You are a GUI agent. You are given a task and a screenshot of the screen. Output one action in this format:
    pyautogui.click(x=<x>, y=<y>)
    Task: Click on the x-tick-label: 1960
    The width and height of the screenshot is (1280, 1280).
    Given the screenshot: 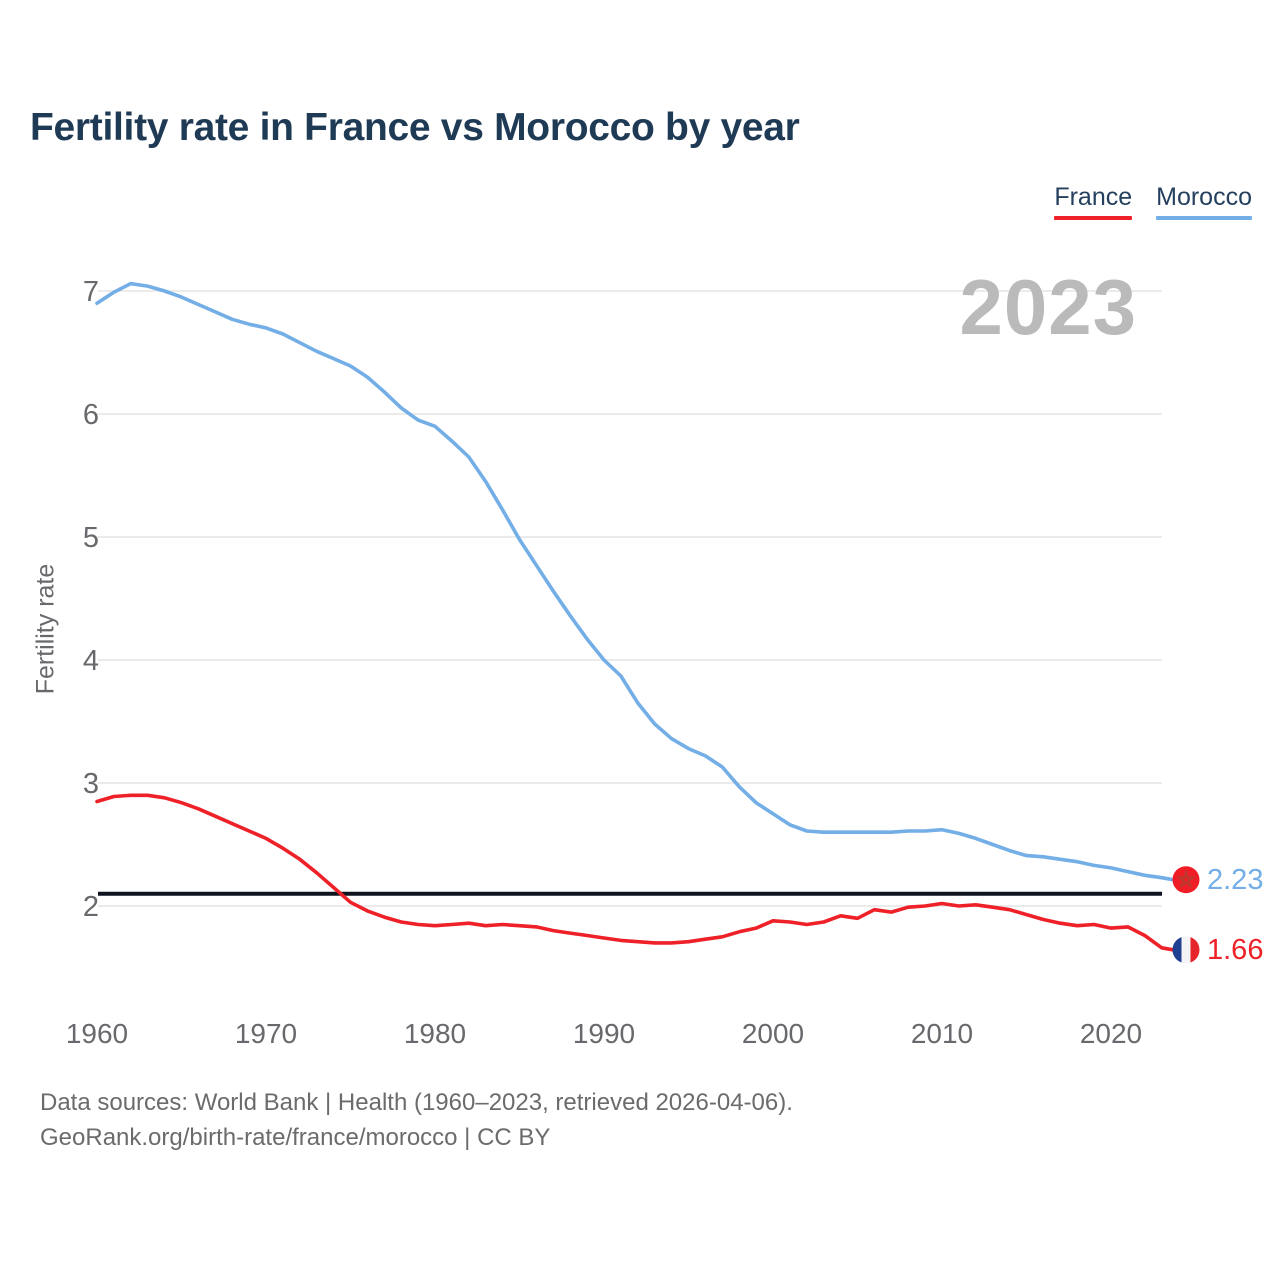 What is the action you would take?
    pyautogui.click(x=97, y=1033)
    